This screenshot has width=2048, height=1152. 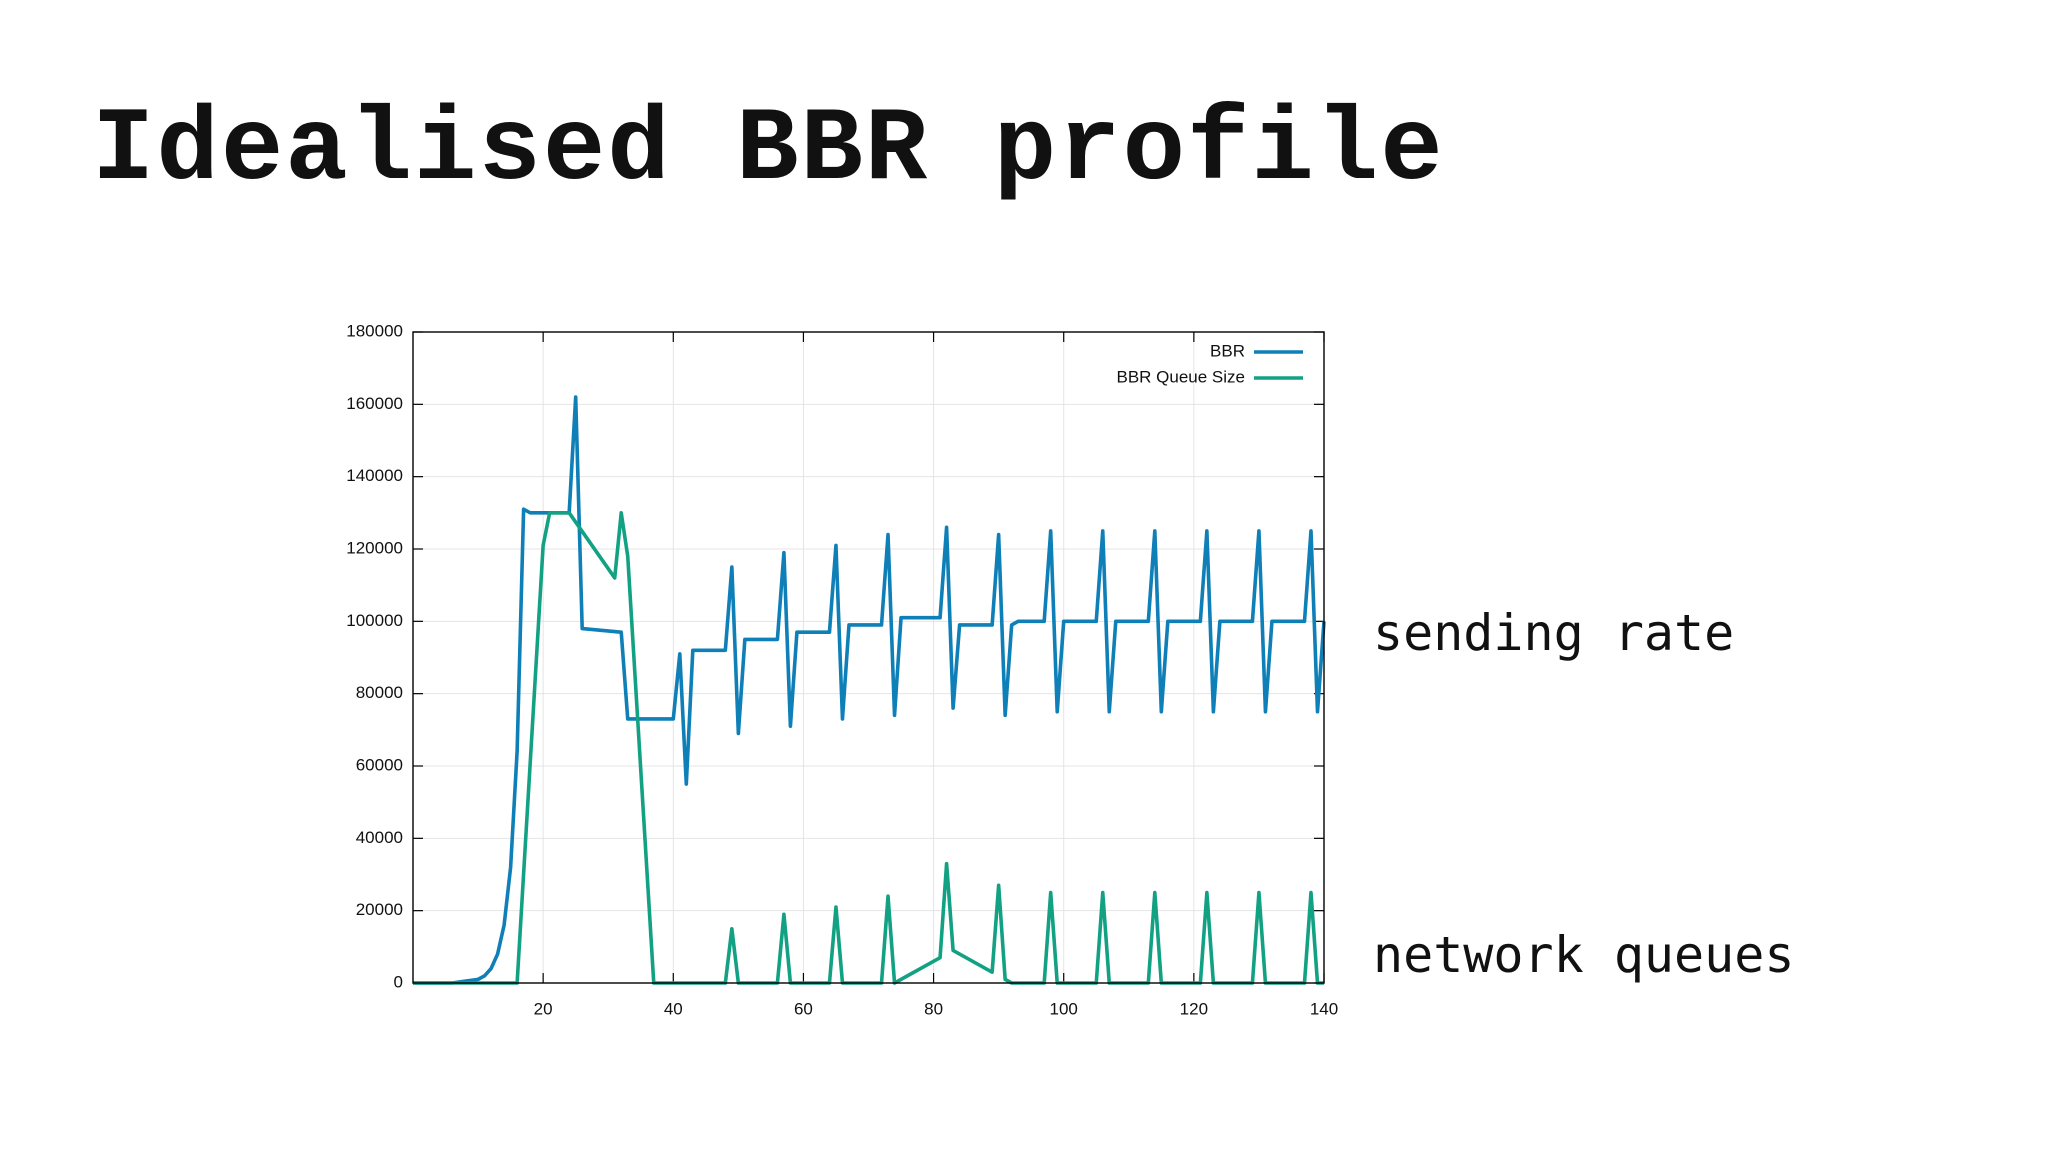 What do you see at coordinates (374, 330) in the screenshot?
I see `y-tick-label: 180000` at bounding box center [374, 330].